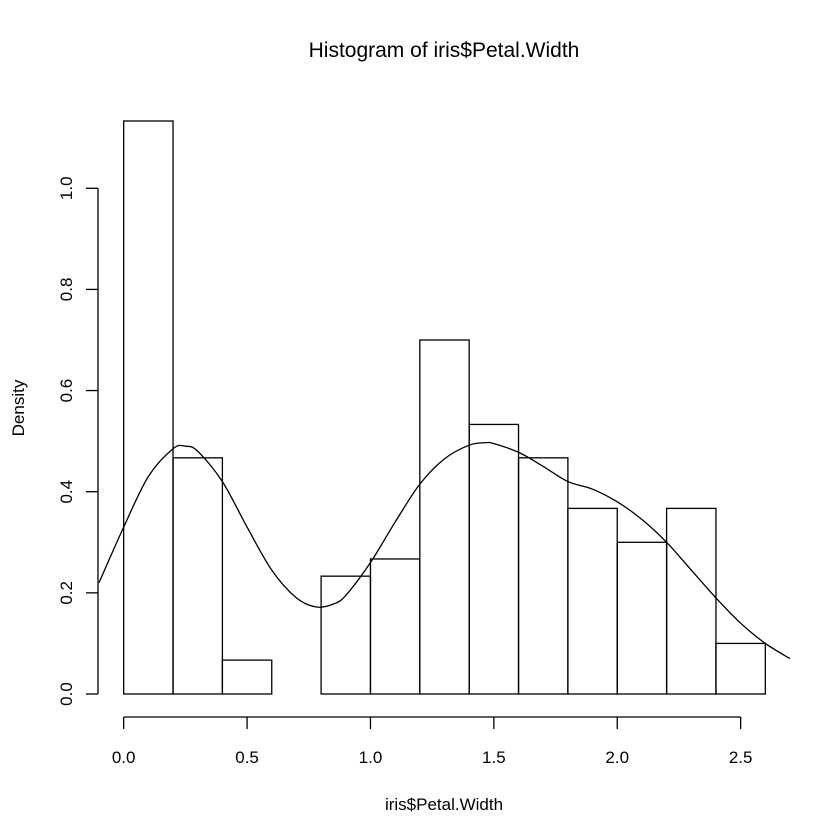  Describe the element at coordinates (494, 757) in the screenshot. I see `x-tick-label-3: 1.5` at that location.